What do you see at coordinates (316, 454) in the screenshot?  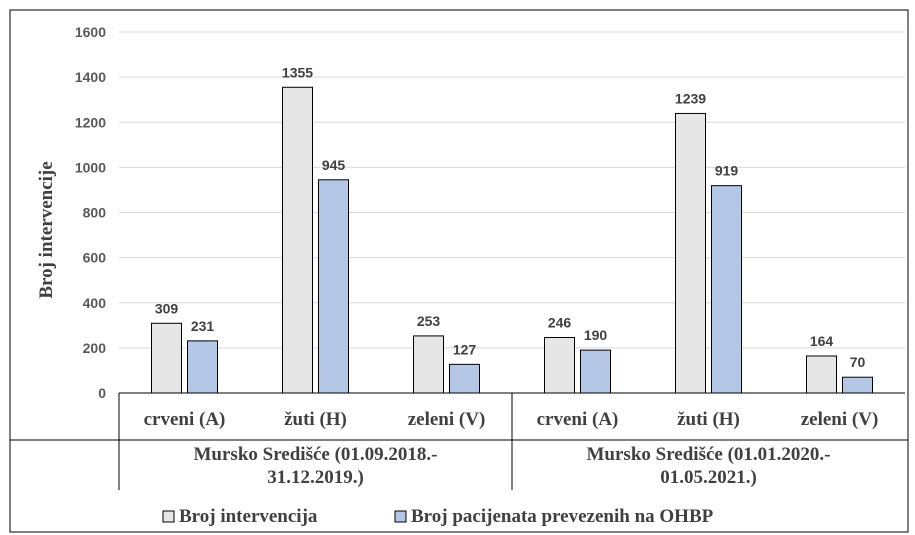 I see `group-label-line1: Mursko Središće (01.09.2018.-` at bounding box center [316, 454].